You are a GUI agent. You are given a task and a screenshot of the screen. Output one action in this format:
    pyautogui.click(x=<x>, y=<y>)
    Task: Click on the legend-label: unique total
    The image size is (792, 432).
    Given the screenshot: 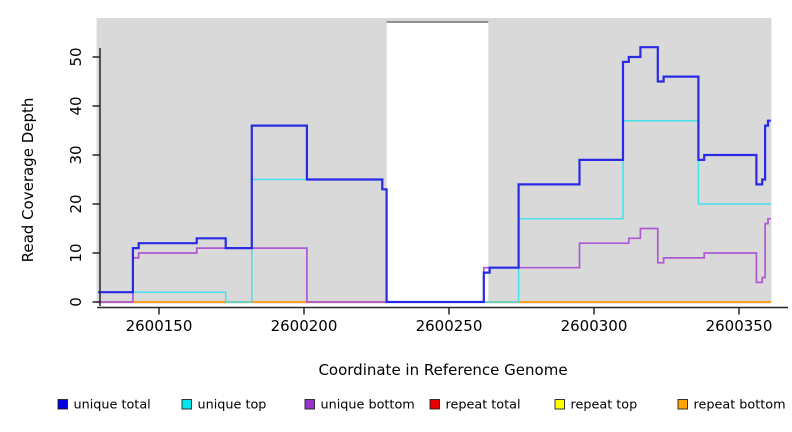 What is the action you would take?
    pyautogui.click(x=112, y=405)
    